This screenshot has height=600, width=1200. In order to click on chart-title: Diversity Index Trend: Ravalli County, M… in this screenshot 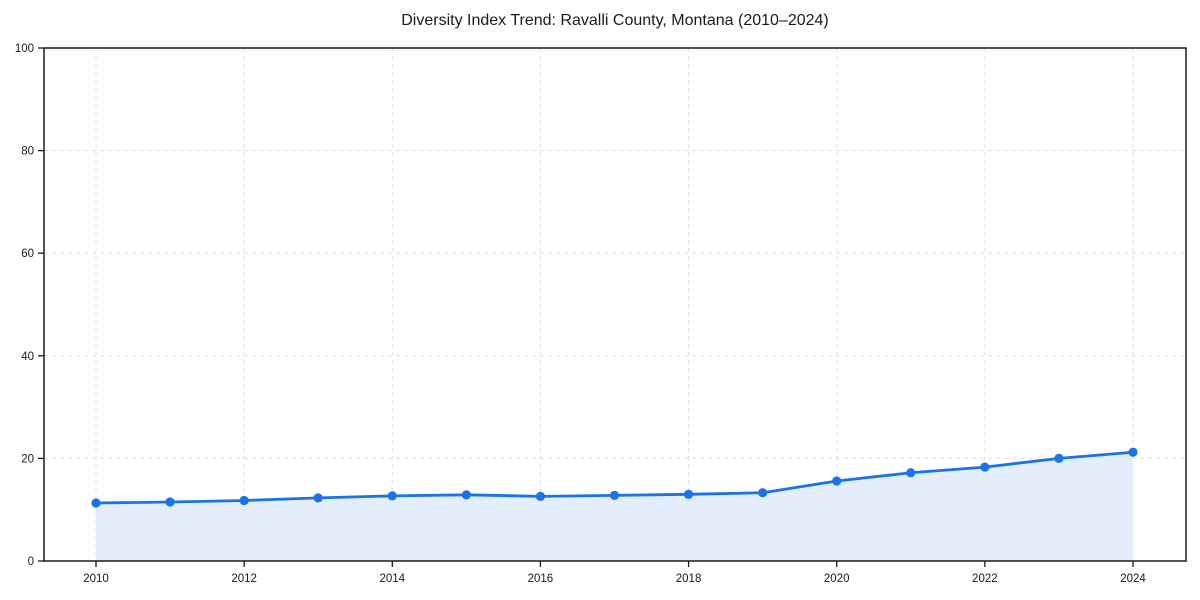, I will do `click(615, 20)`.